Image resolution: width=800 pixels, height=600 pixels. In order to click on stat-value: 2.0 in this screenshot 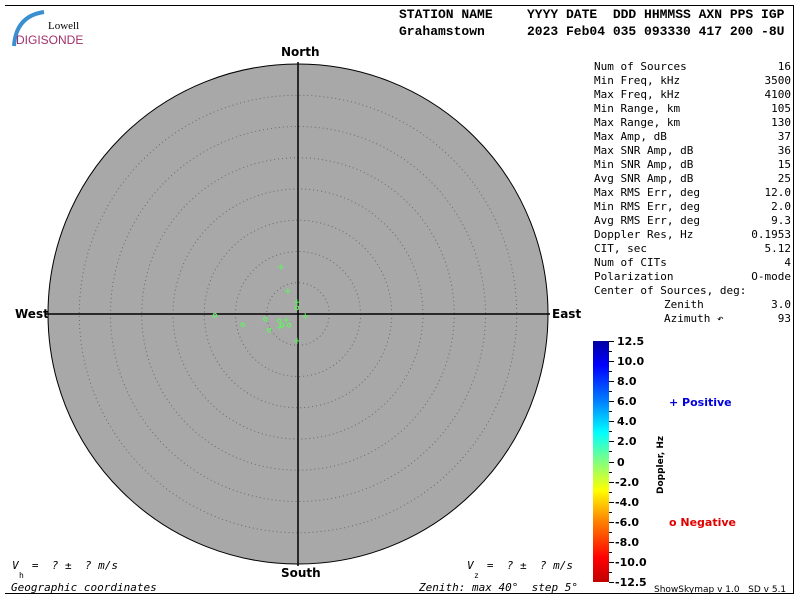, I will do `click(781, 206)`.